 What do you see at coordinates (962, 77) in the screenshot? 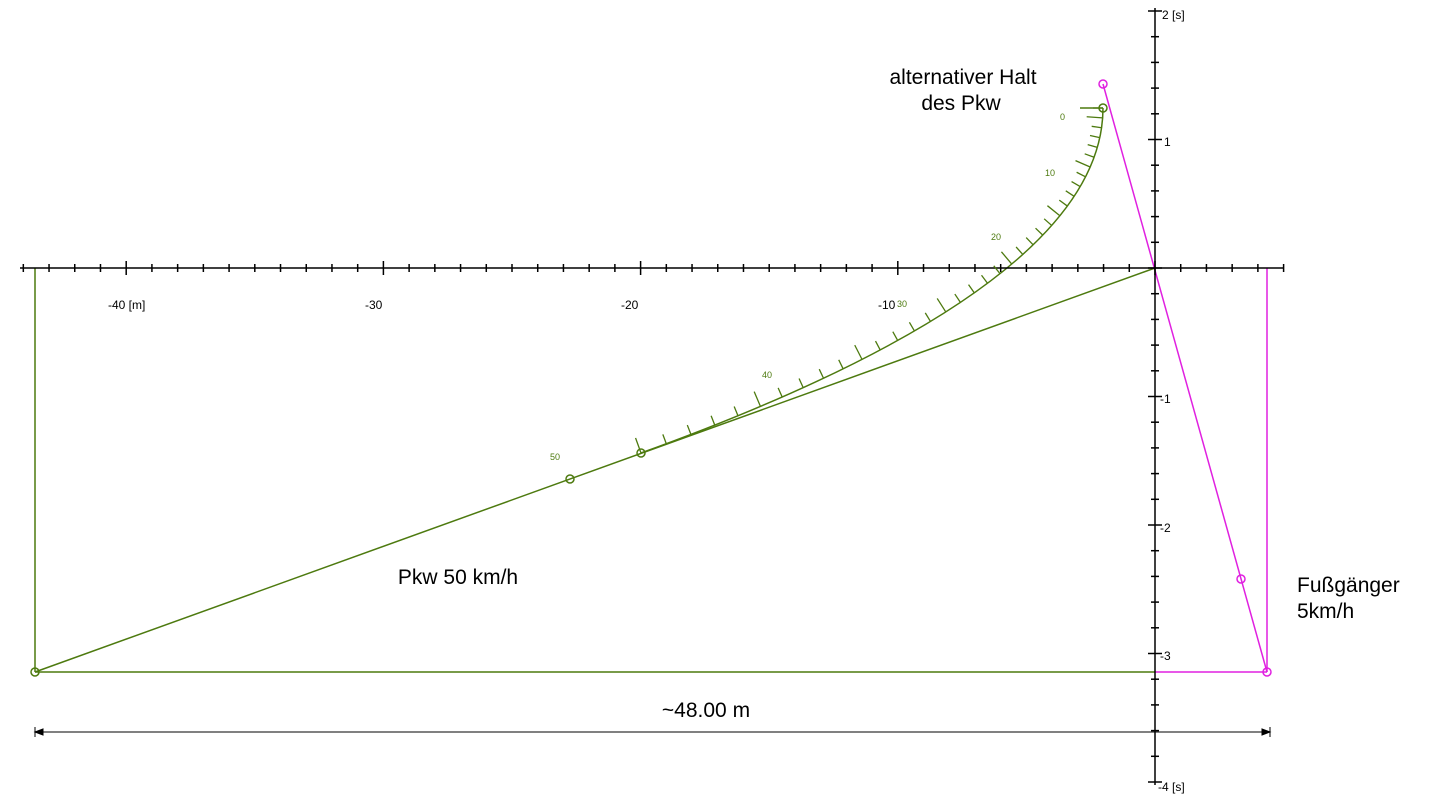
I see `annotation: alternativer Halt` at bounding box center [962, 77].